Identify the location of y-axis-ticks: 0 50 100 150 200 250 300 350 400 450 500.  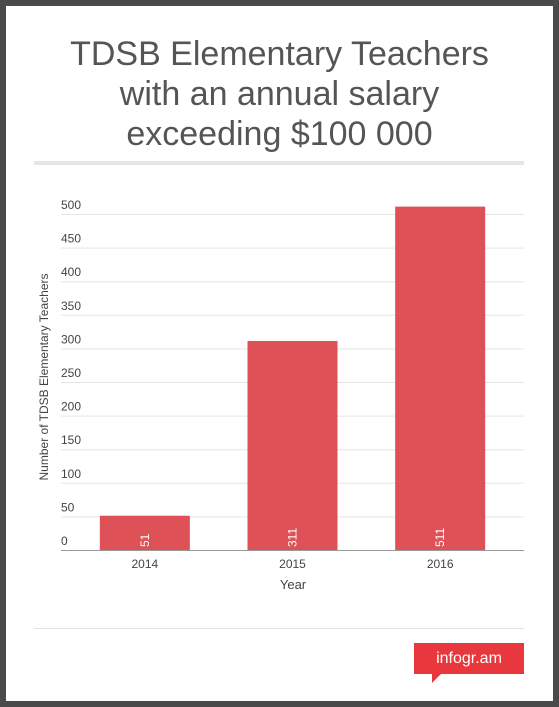
(71, 373).